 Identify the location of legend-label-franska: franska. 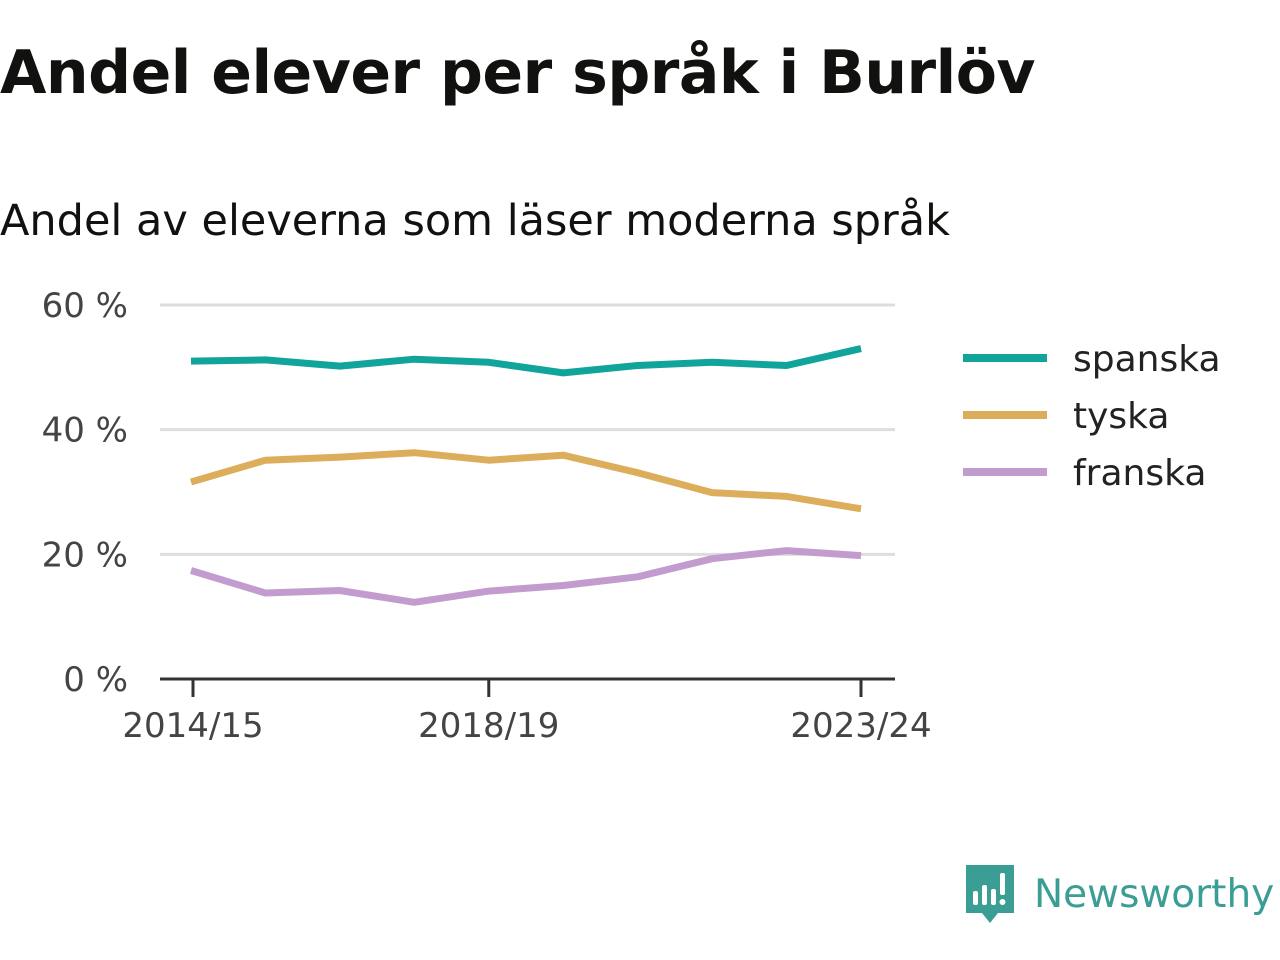
(1139, 473).